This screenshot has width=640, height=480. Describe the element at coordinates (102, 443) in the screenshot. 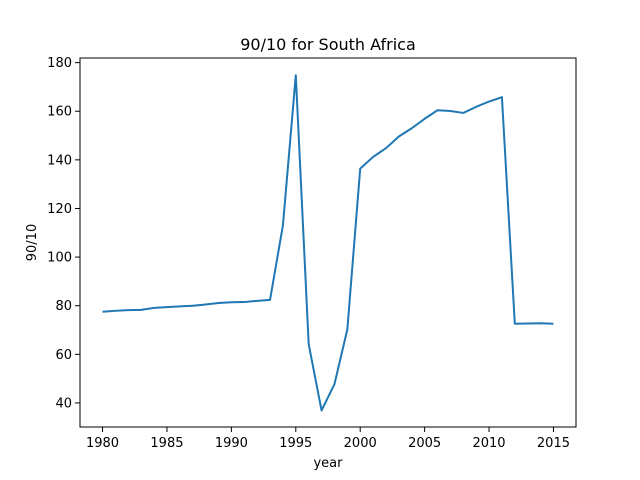

I see `x-tick-label: 1980` at that location.